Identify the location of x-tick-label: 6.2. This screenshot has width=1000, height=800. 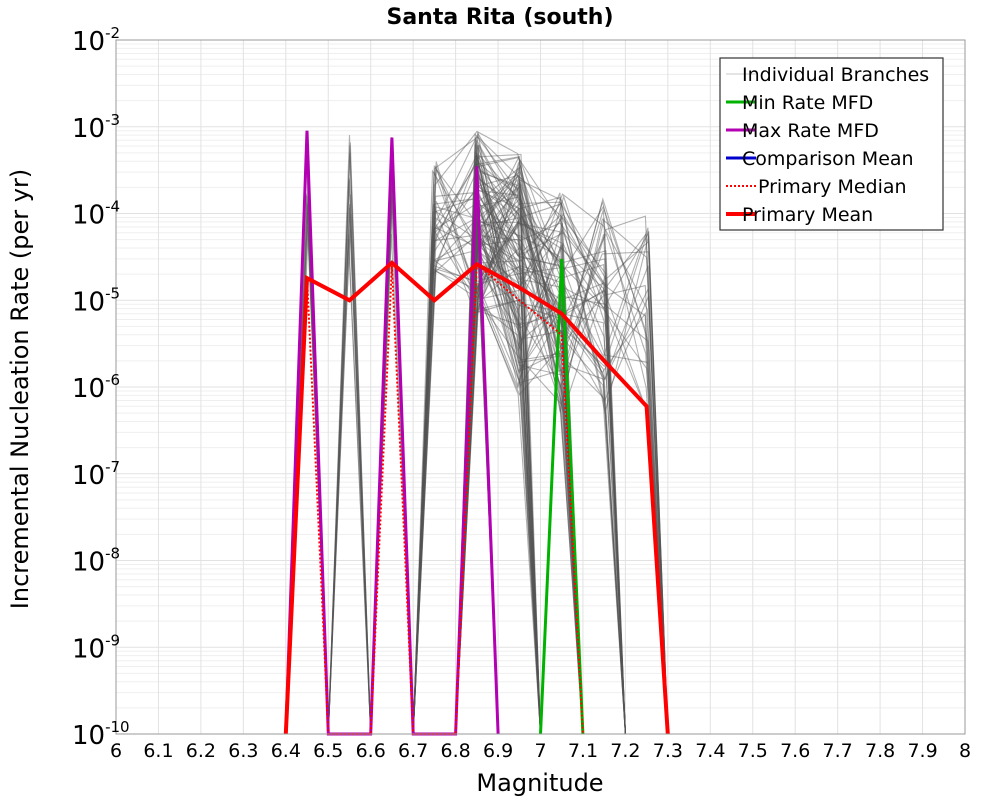
(201, 751).